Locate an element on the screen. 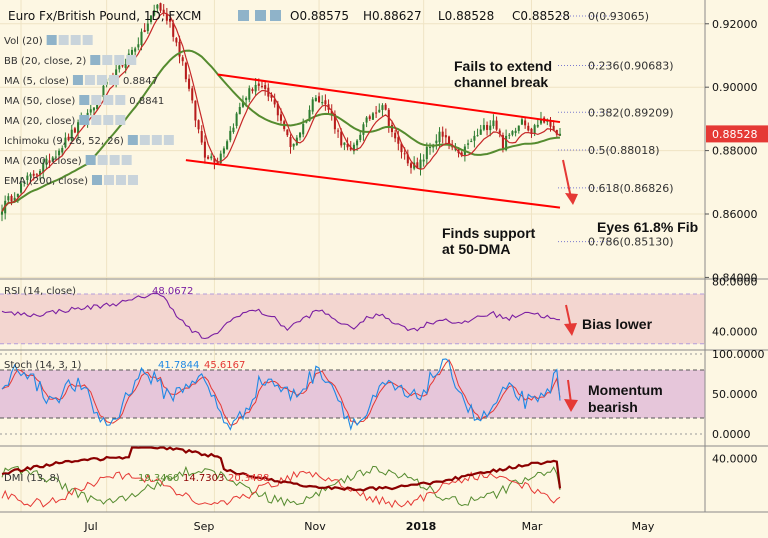 This screenshot has height=538, width=768. settings-icon is located at coordinates (260, 15).